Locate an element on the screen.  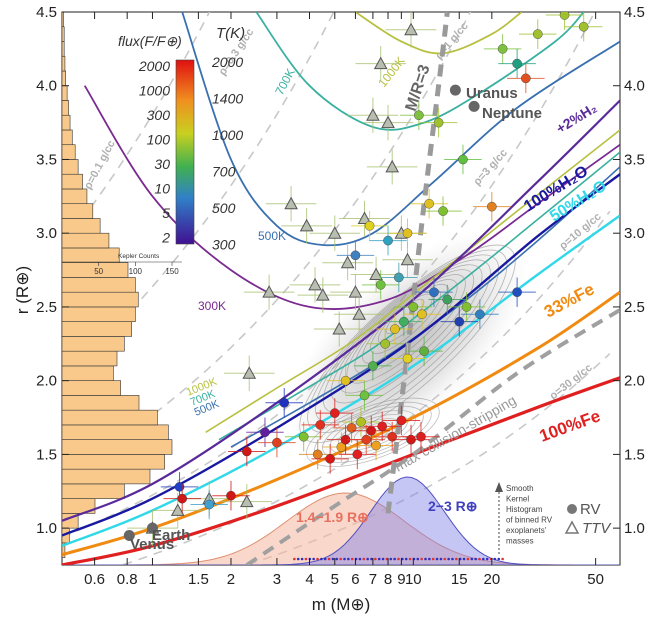
y-tick-label: 4.0 is located at coordinates (46, 86).